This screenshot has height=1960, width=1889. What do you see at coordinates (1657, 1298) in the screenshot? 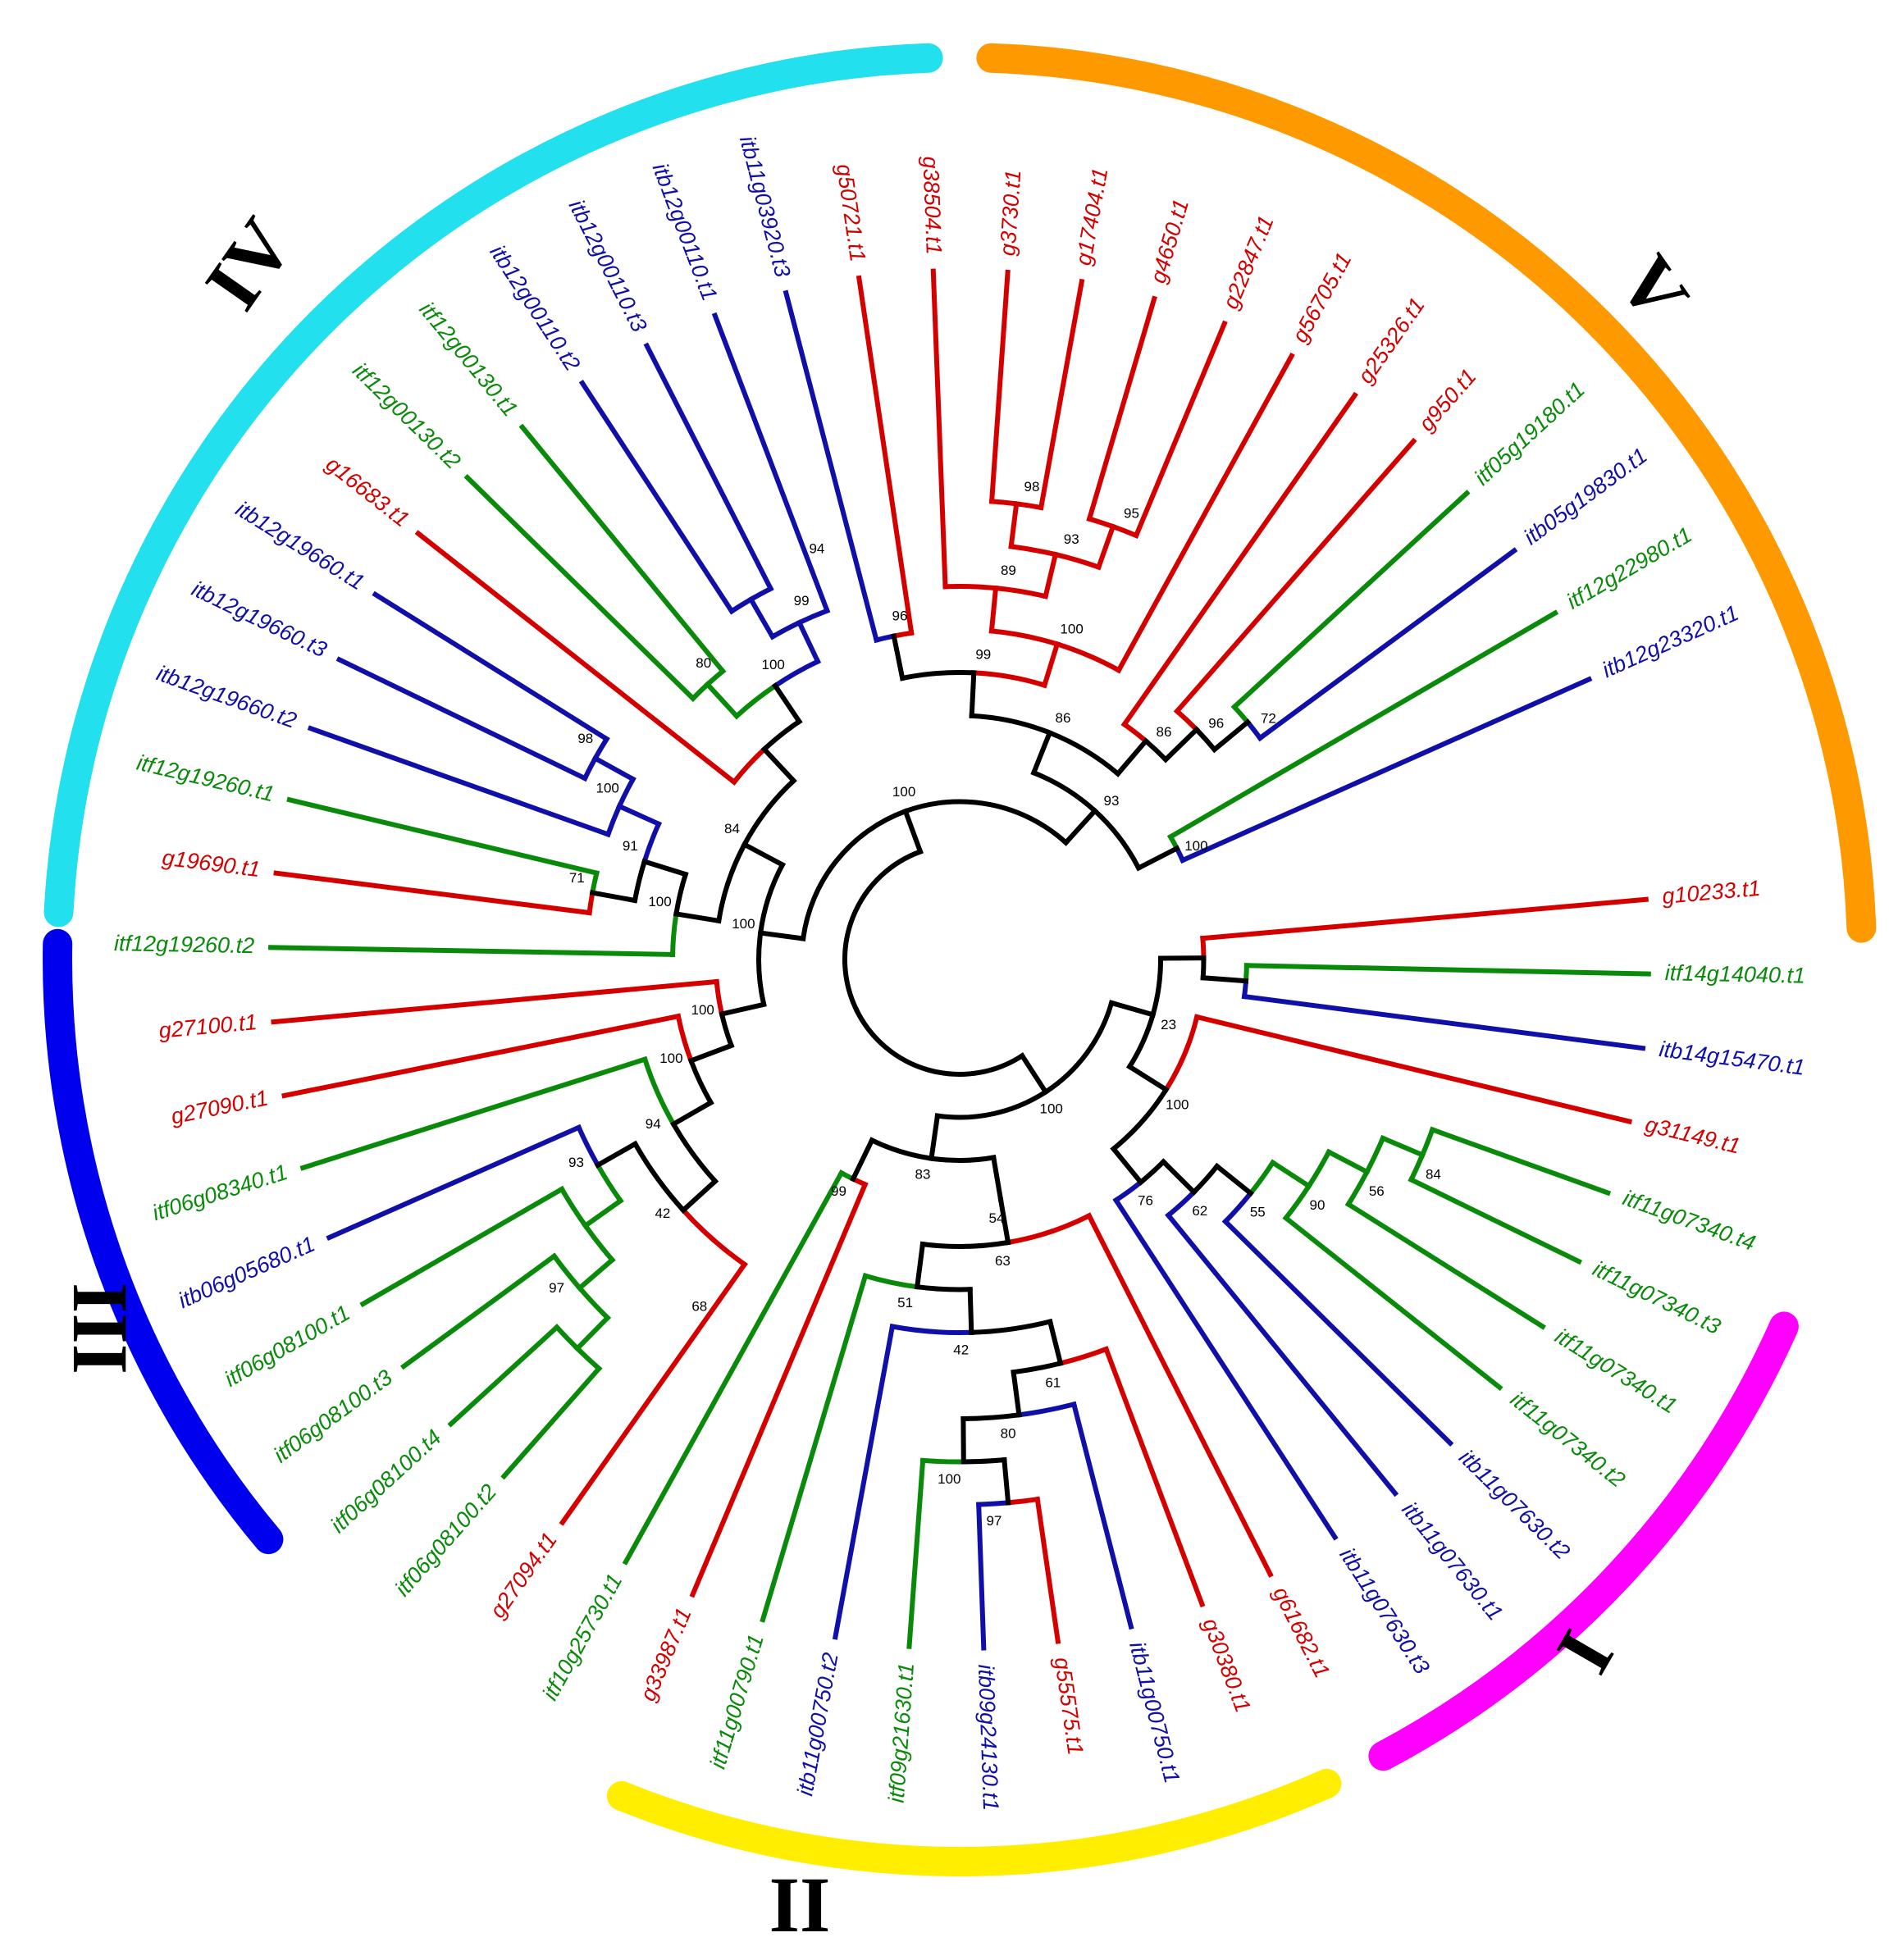
I see `leaf-label: itf11g07340.t3` at bounding box center [1657, 1298].